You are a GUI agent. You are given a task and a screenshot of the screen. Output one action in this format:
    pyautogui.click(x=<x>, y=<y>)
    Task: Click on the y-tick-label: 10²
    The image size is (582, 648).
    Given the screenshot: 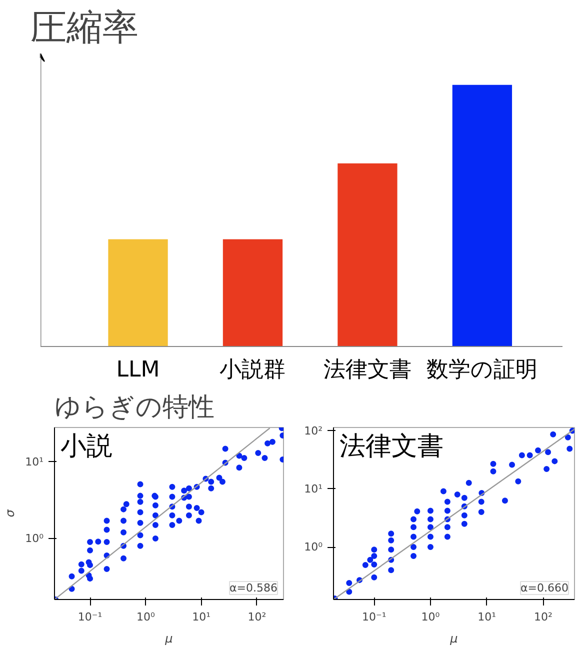 What is the action you would take?
    pyautogui.click(x=313, y=431)
    